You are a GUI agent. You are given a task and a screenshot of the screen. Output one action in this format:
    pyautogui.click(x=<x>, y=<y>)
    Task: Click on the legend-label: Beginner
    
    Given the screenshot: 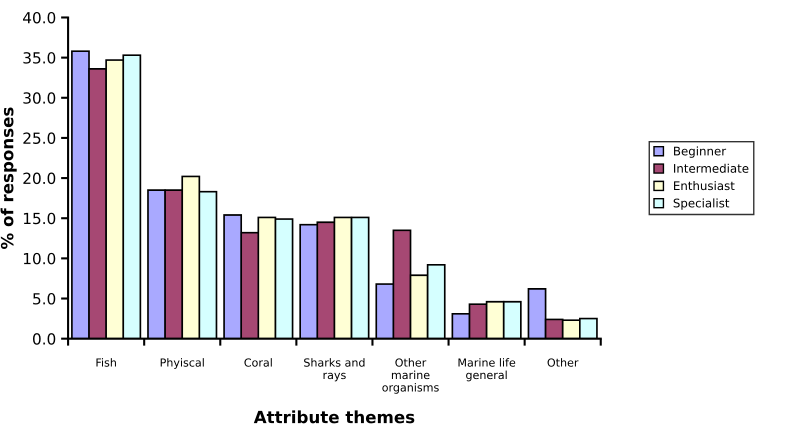 What is the action you would take?
    pyautogui.click(x=700, y=152)
    